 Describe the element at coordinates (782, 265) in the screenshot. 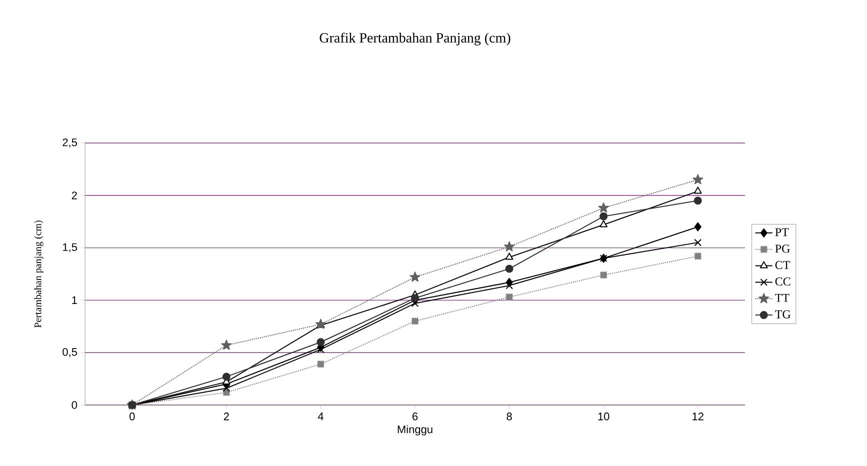

I see `legend-label: CT` at that location.